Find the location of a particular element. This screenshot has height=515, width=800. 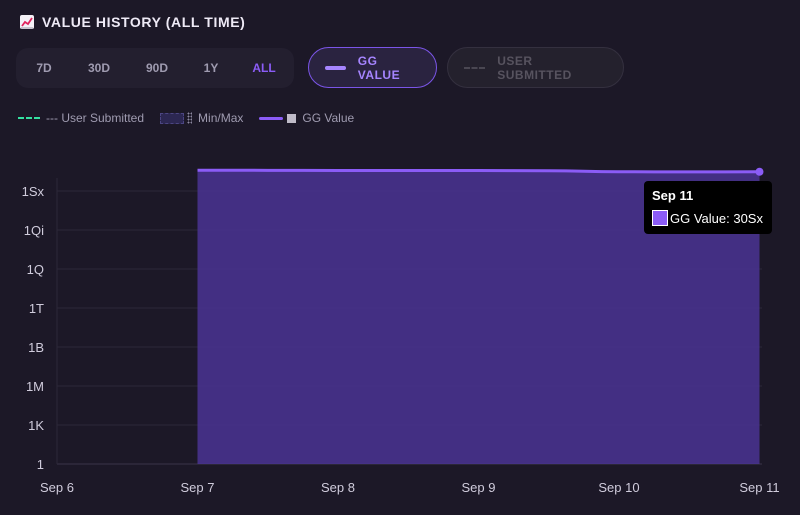

tooltip-value: GG Value: 30Sx is located at coordinates (716, 218).